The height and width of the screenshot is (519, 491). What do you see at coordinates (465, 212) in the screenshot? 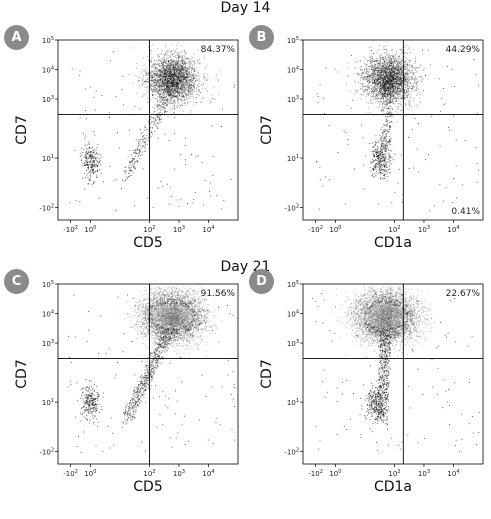
I see `quadrant-lower-right-percent: 0.41%` at bounding box center [465, 212].